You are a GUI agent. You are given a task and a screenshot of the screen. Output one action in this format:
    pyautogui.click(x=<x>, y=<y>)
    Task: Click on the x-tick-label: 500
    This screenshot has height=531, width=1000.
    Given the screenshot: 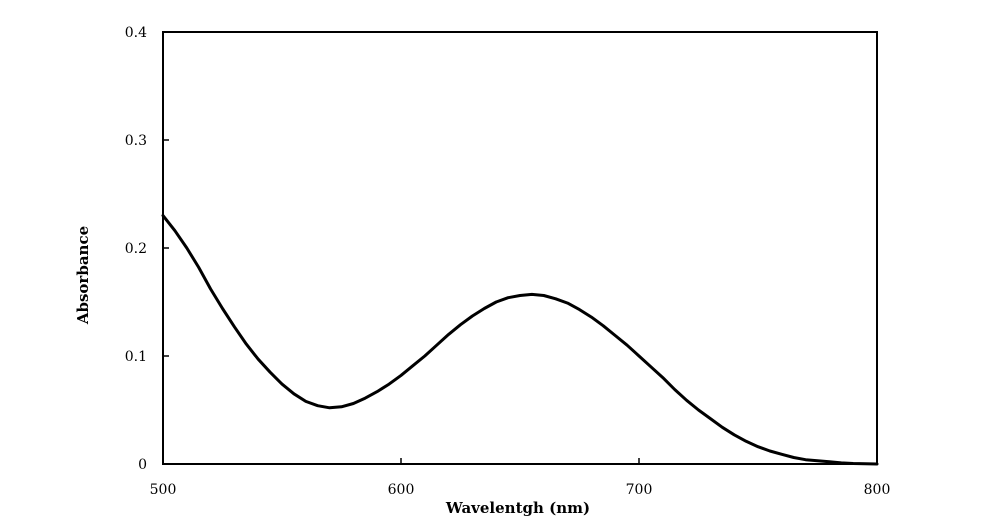 What is the action you would take?
    pyautogui.click(x=163, y=490)
    